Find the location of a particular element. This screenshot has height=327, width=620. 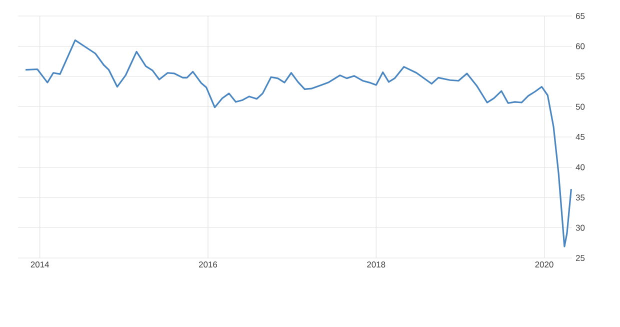

x-tick-label: 2020 is located at coordinates (544, 265).